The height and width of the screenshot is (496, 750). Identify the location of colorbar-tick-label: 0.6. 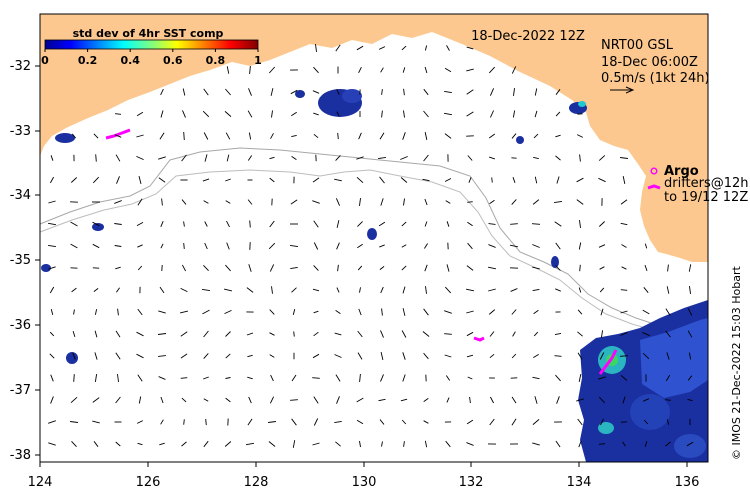
(173, 60).